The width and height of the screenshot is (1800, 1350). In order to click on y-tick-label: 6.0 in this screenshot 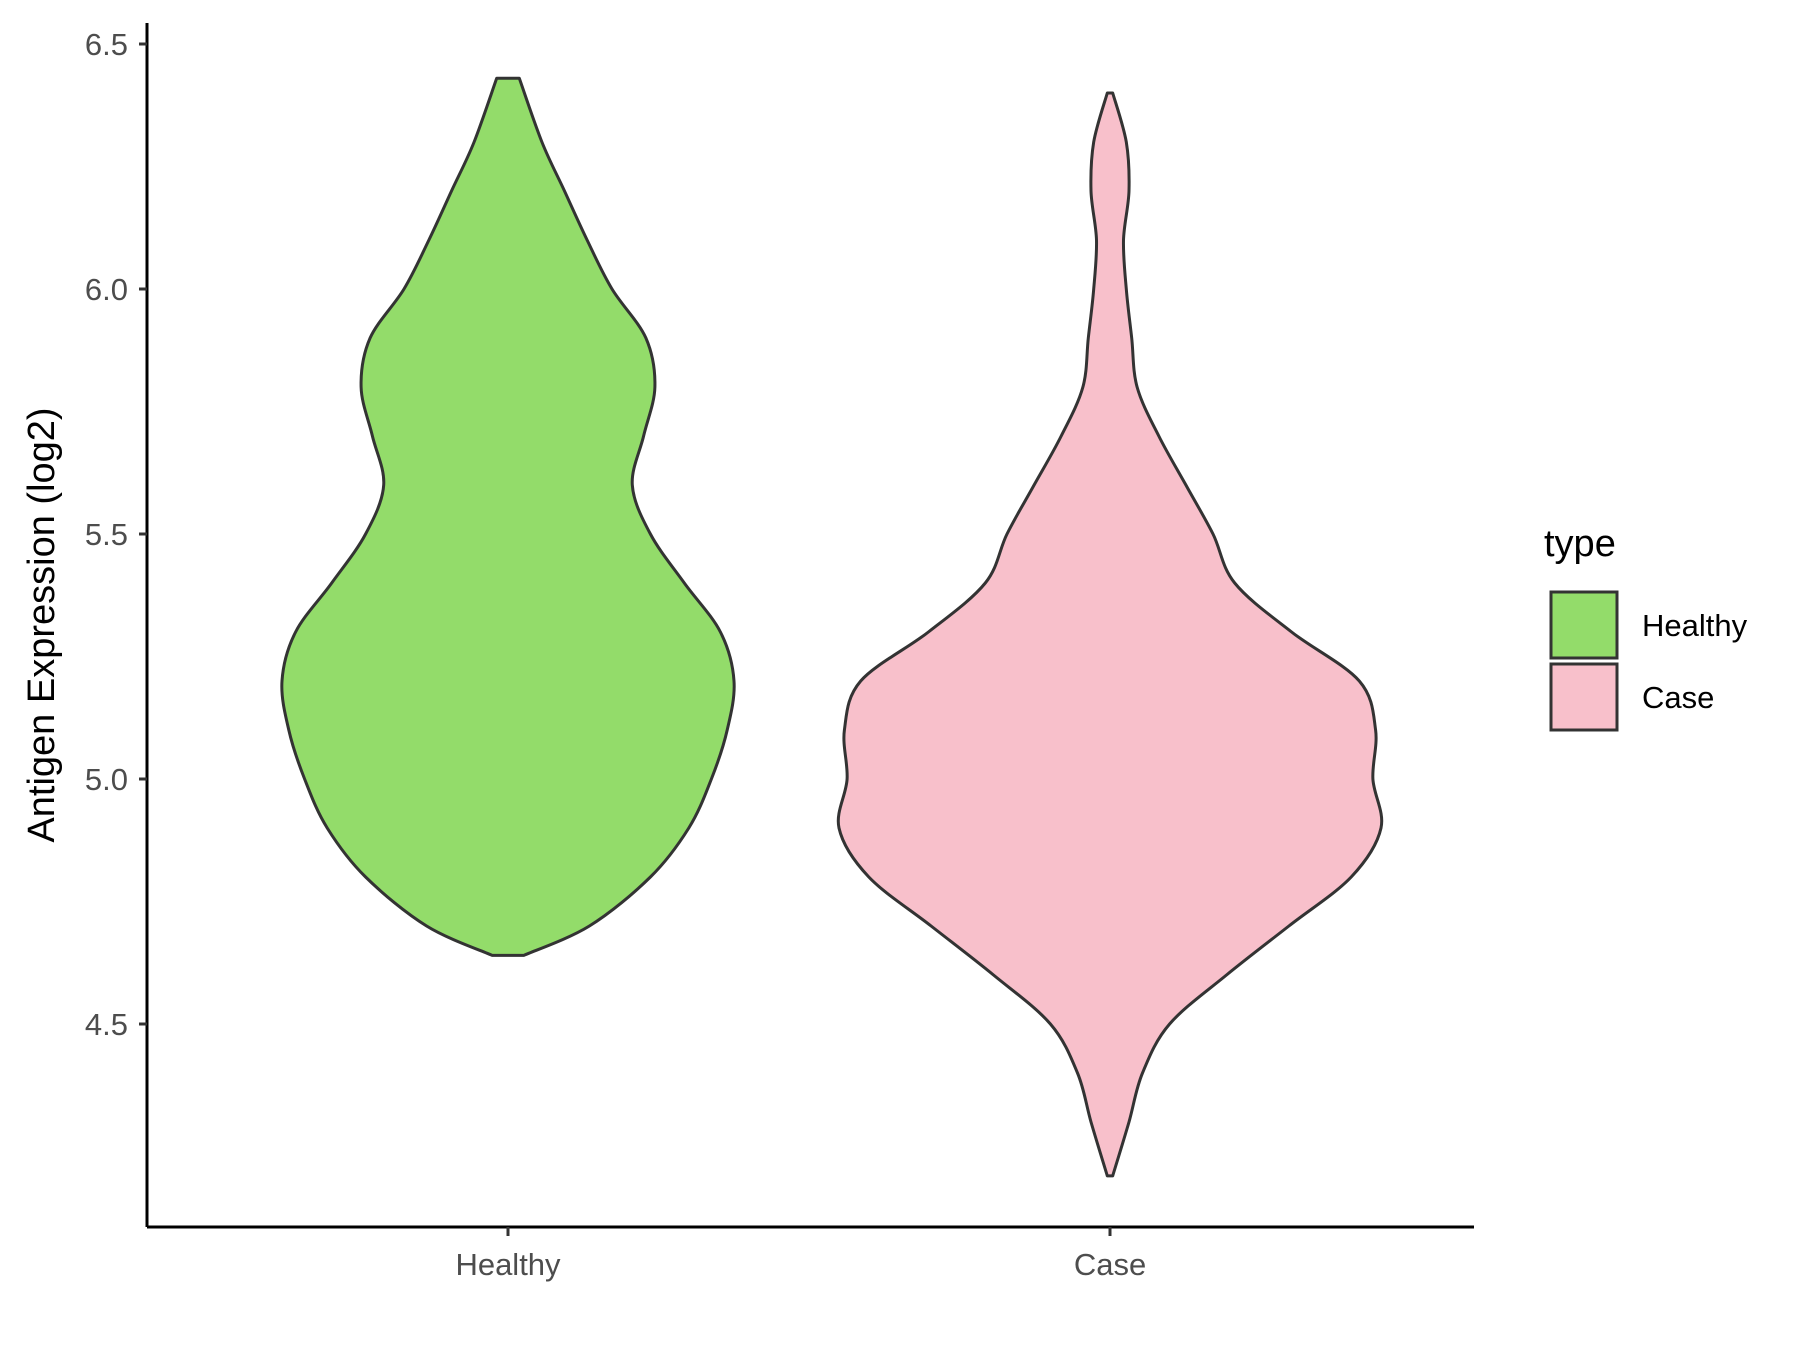, I will do `click(106, 289)`.